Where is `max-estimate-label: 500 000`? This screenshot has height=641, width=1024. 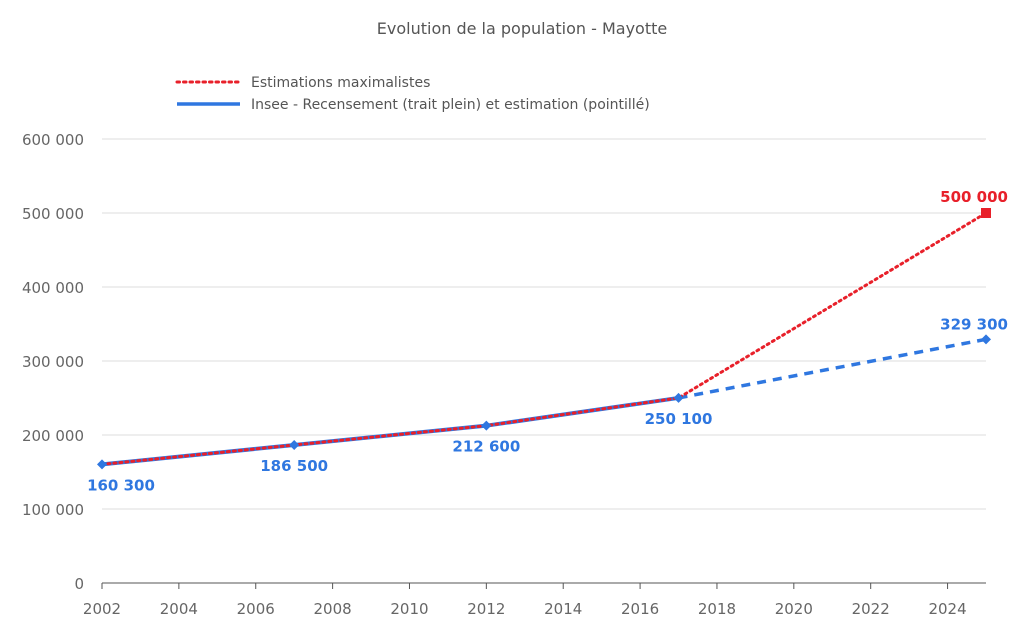 max-estimate-label: 500 000 is located at coordinates (974, 197).